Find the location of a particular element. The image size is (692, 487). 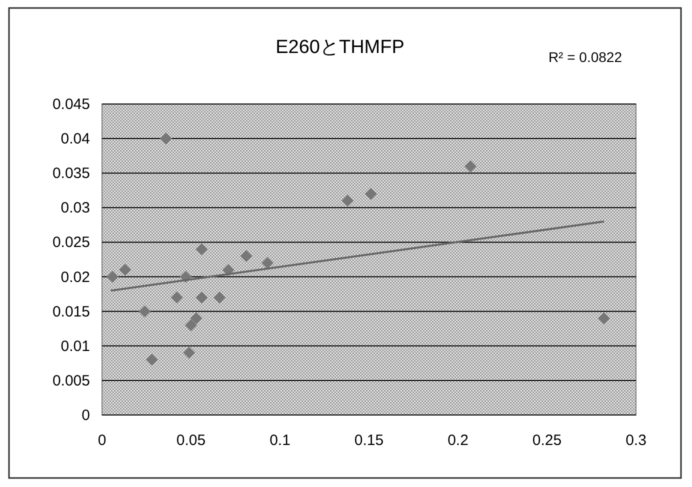

y-tick-label: 0.01 is located at coordinates (75, 346).